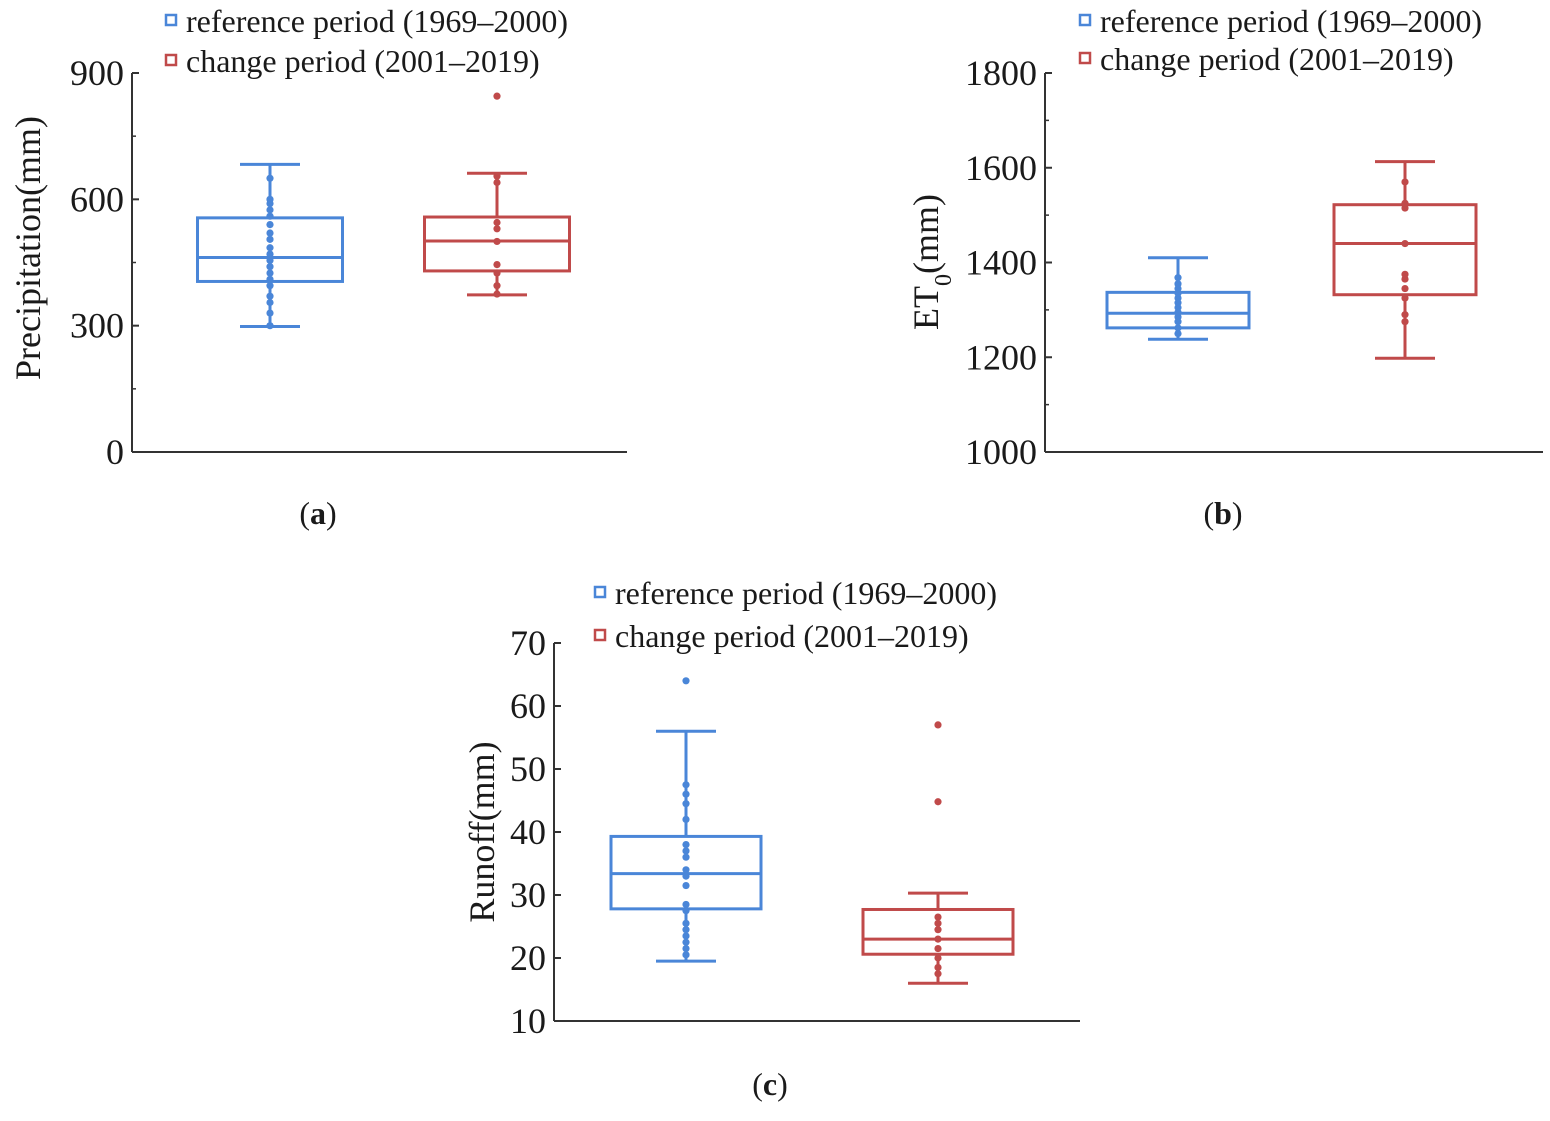  I want to click on y-tick-label: 1000, so click(1001, 452).